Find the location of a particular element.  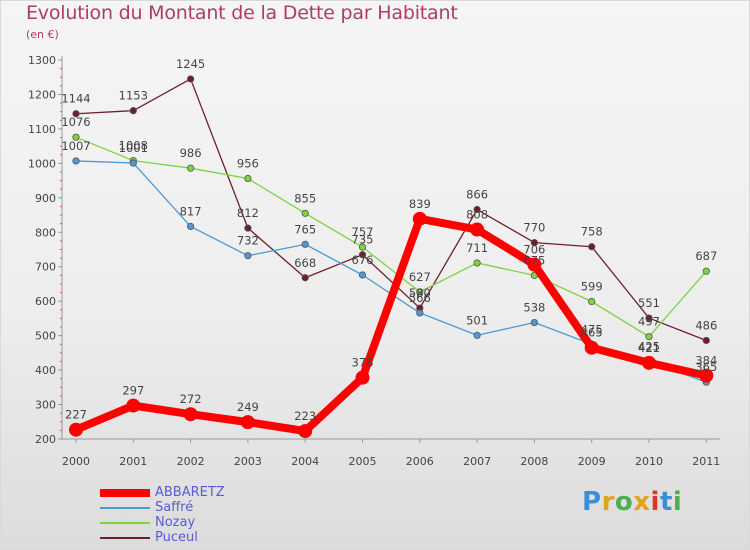

data-label: 757 is located at coordinates (363, 232).